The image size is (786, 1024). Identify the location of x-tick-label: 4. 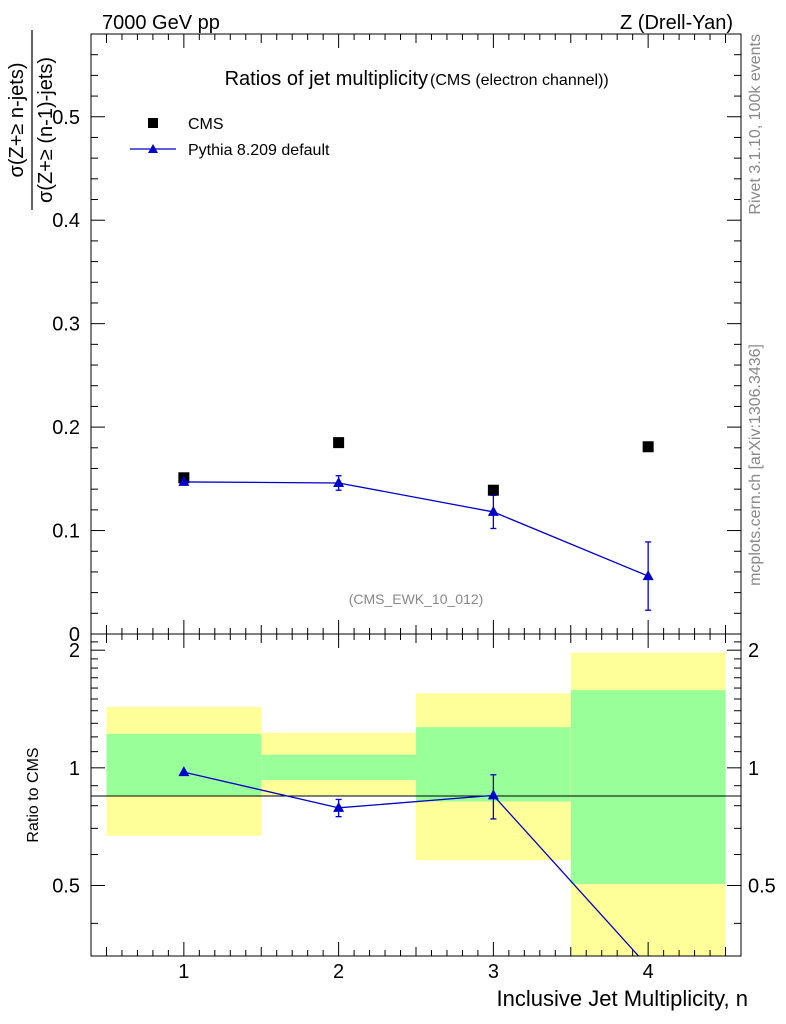
(648, 972).